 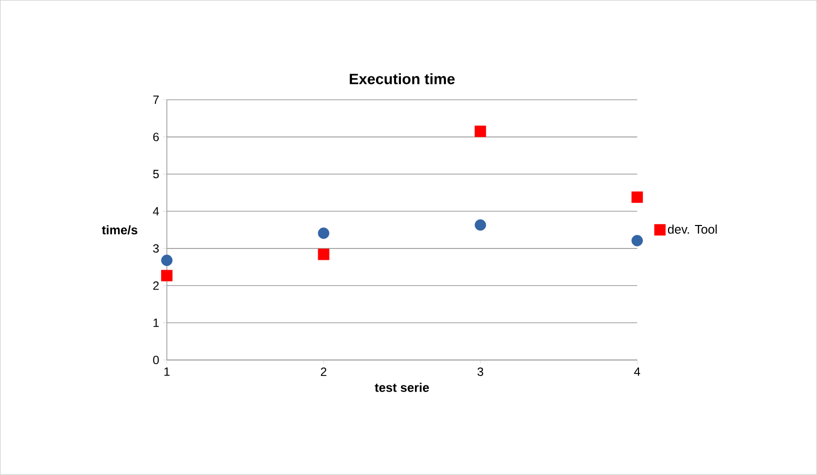 I want to click on legend-label: dev. Tool, so click(x=692, y=229).